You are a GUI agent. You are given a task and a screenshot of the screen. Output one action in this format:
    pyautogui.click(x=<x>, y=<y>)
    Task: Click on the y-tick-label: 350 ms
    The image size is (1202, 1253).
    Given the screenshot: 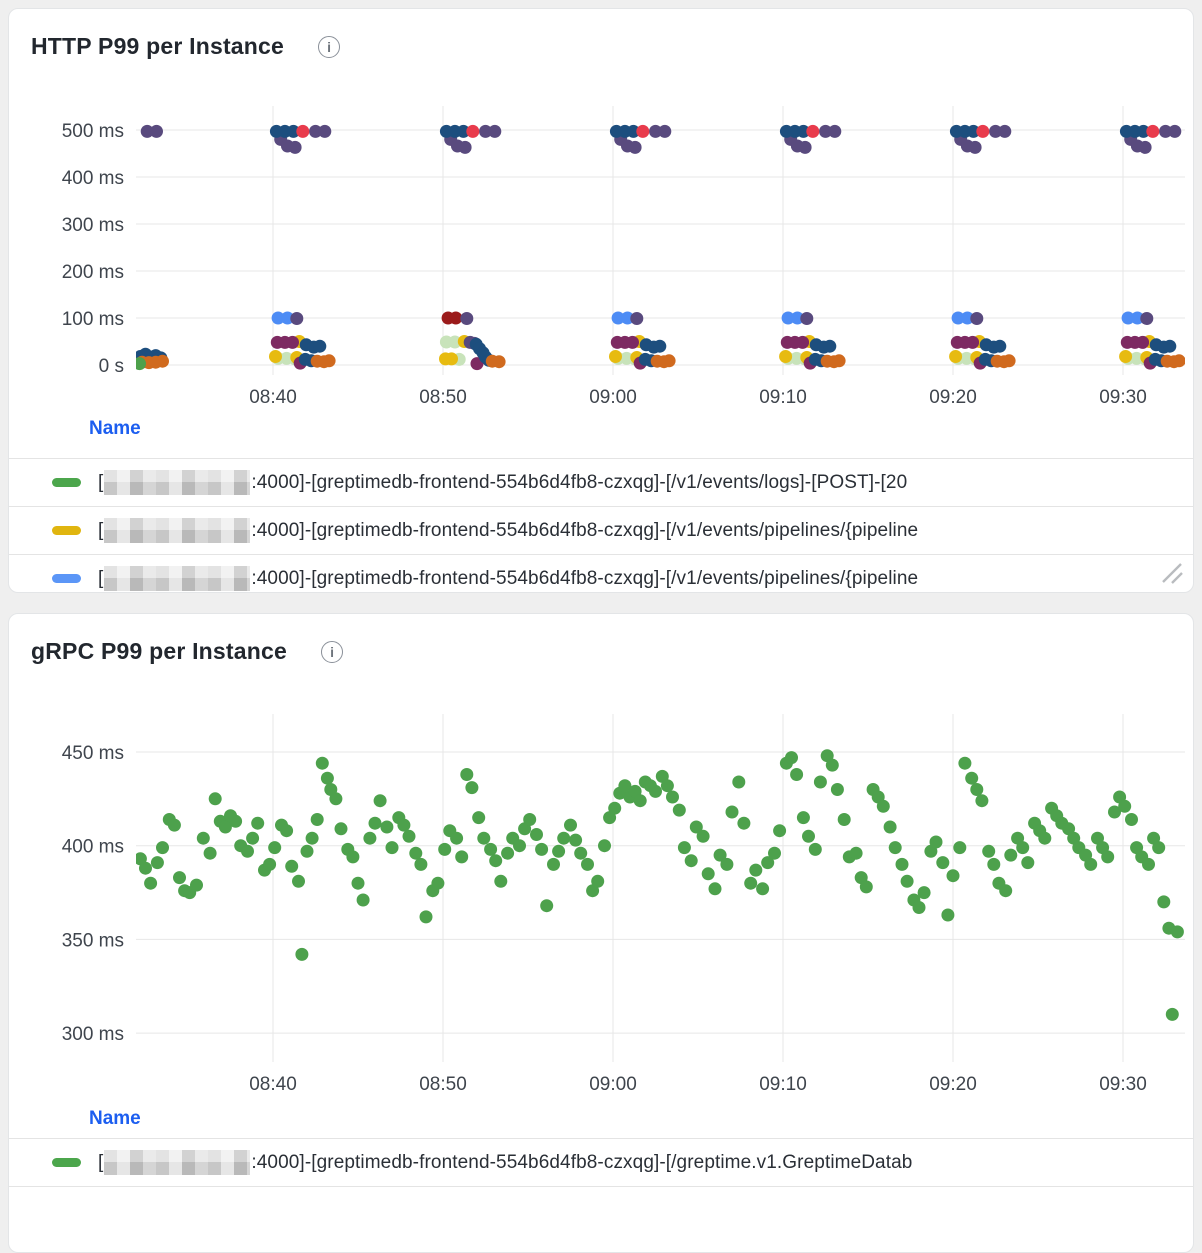 What is the action you would take?
    pyautogui.click(x=93, y=940)
    